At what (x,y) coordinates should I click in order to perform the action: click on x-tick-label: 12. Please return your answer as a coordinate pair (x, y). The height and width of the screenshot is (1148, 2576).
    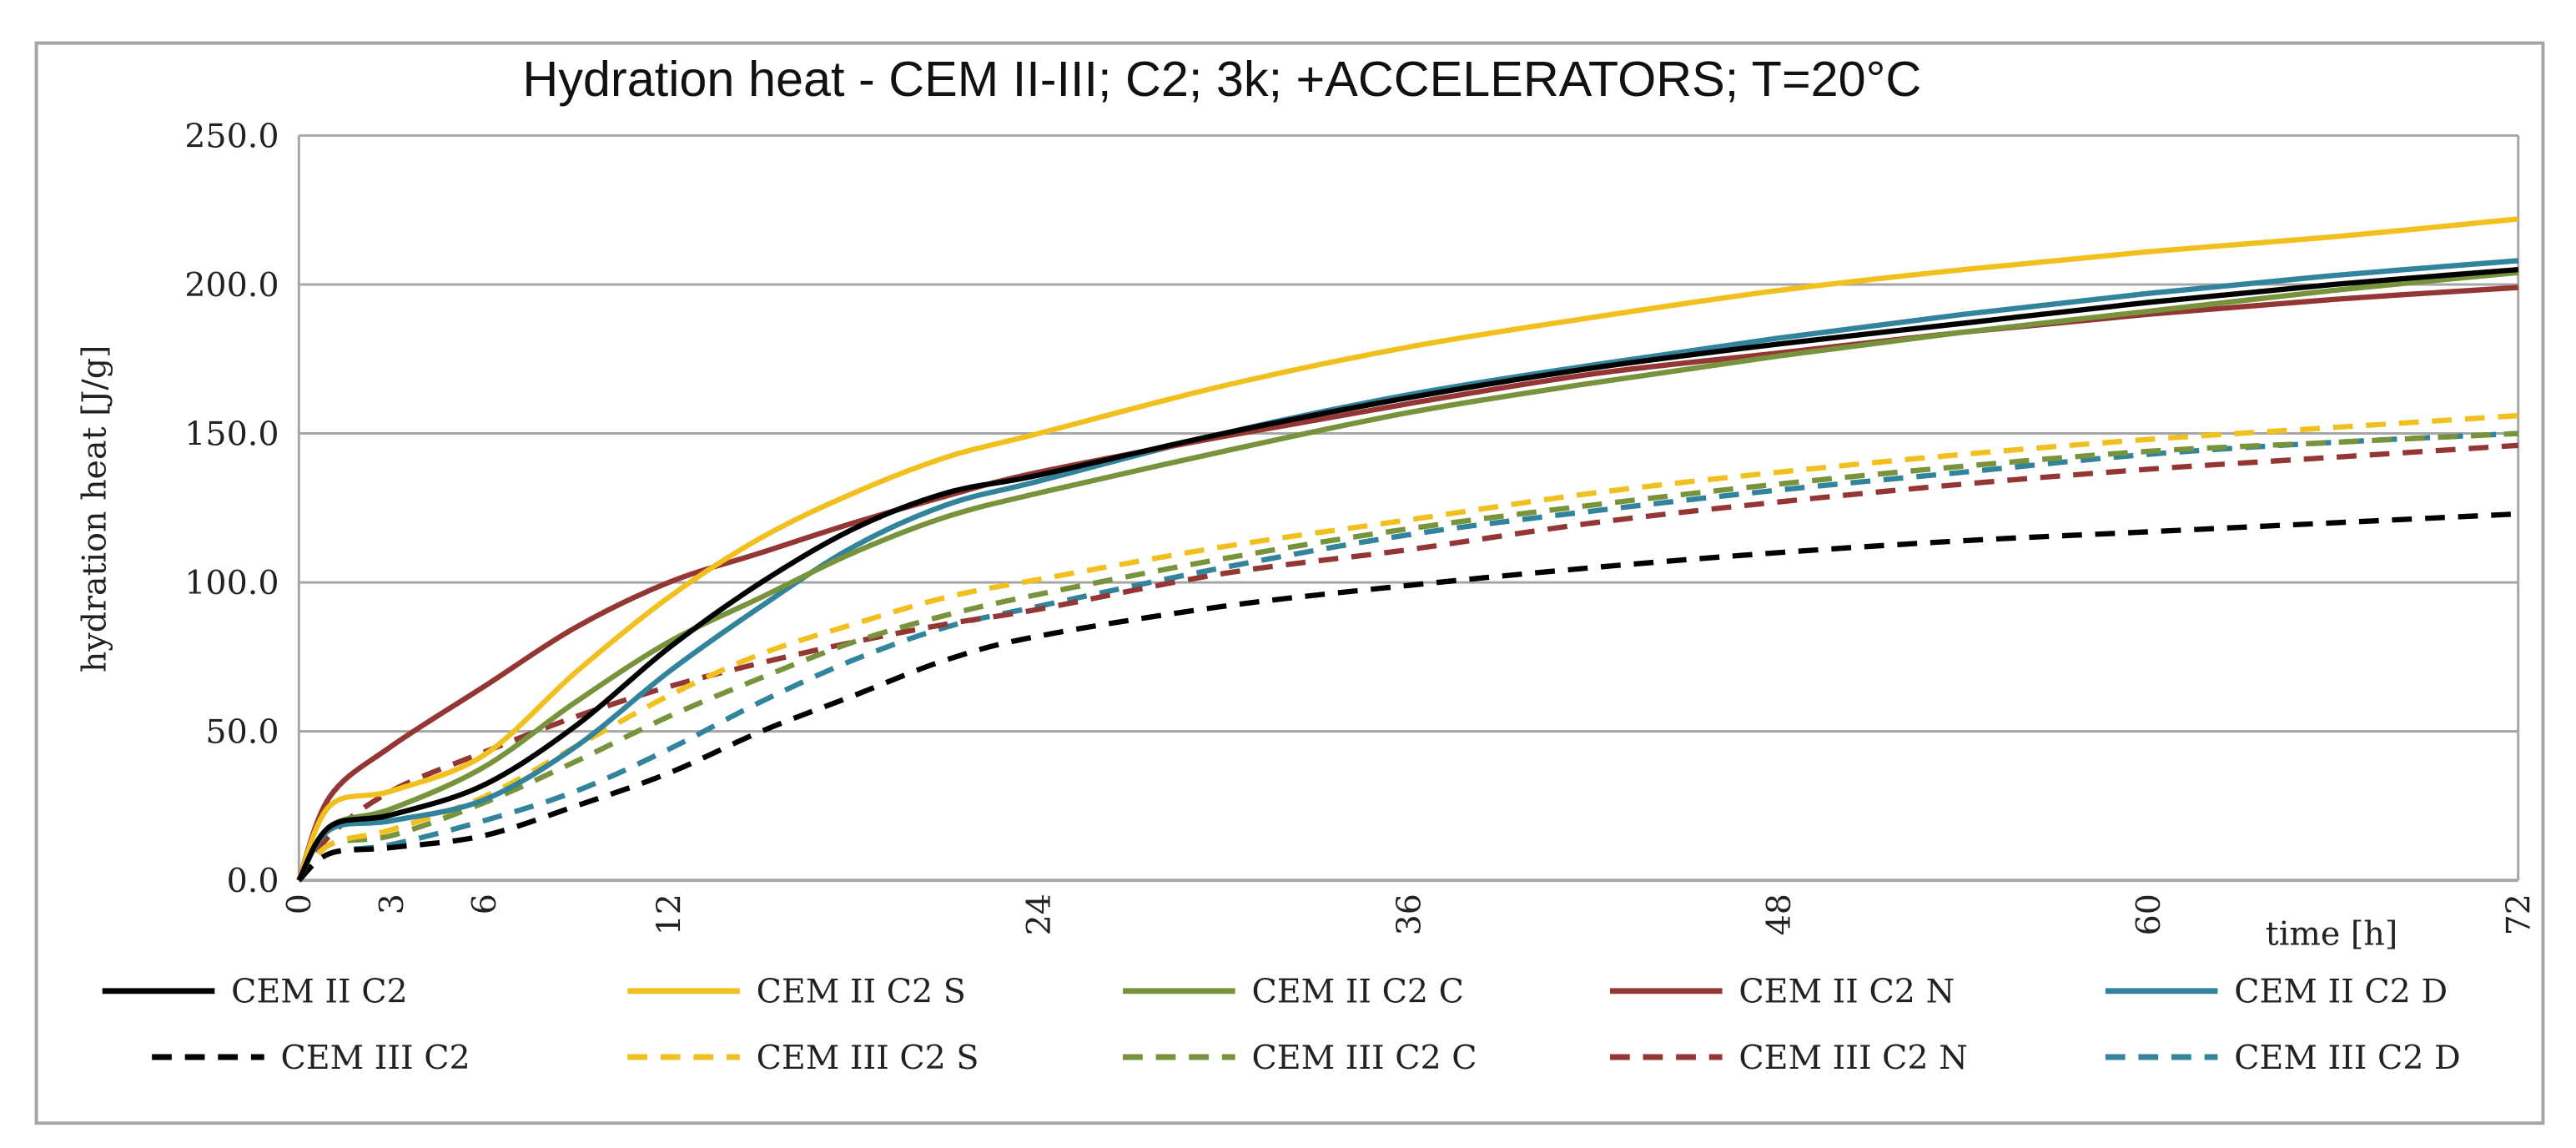
    Looking at the image, I should click on (670, 914).